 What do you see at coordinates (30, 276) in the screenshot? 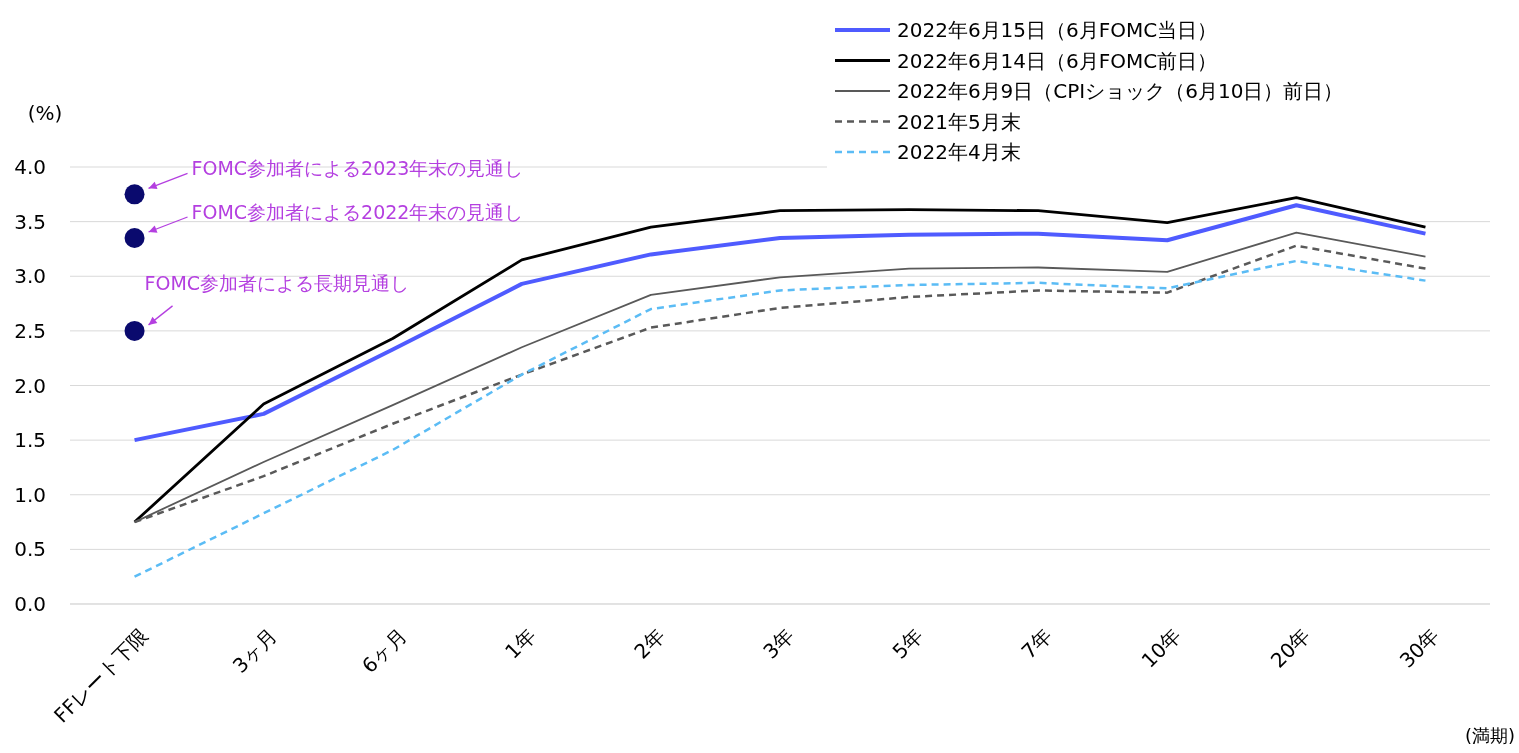
I see `y-tick-label: 3.0` at bounding box center [30, 276].